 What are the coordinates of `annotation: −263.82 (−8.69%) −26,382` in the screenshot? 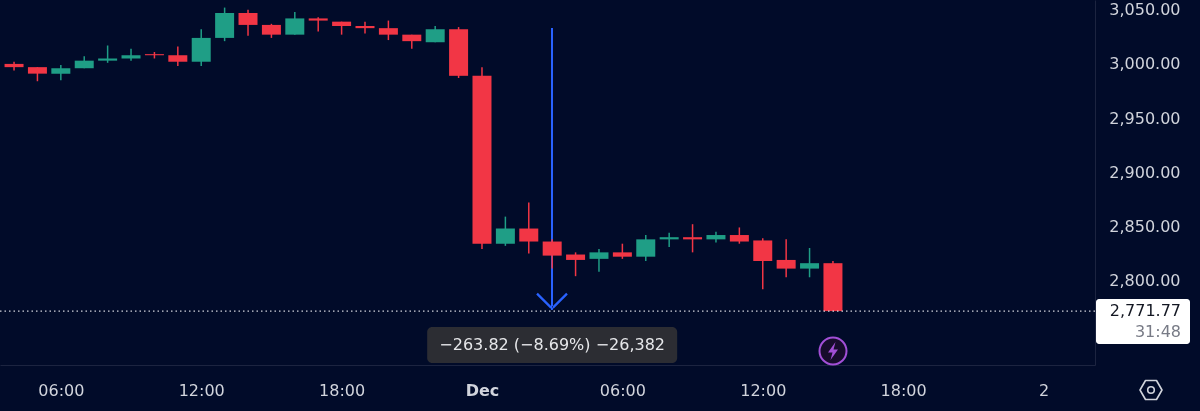 It's located at (552, 345).